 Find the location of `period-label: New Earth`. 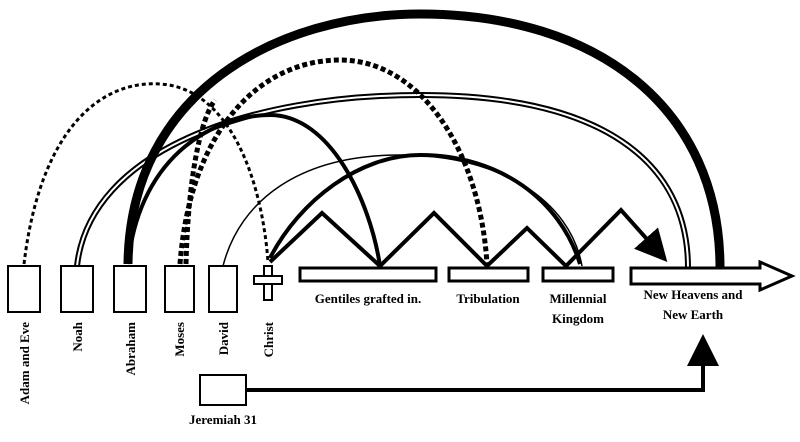

period-label: New Earth is located at coordinates (693, 314).